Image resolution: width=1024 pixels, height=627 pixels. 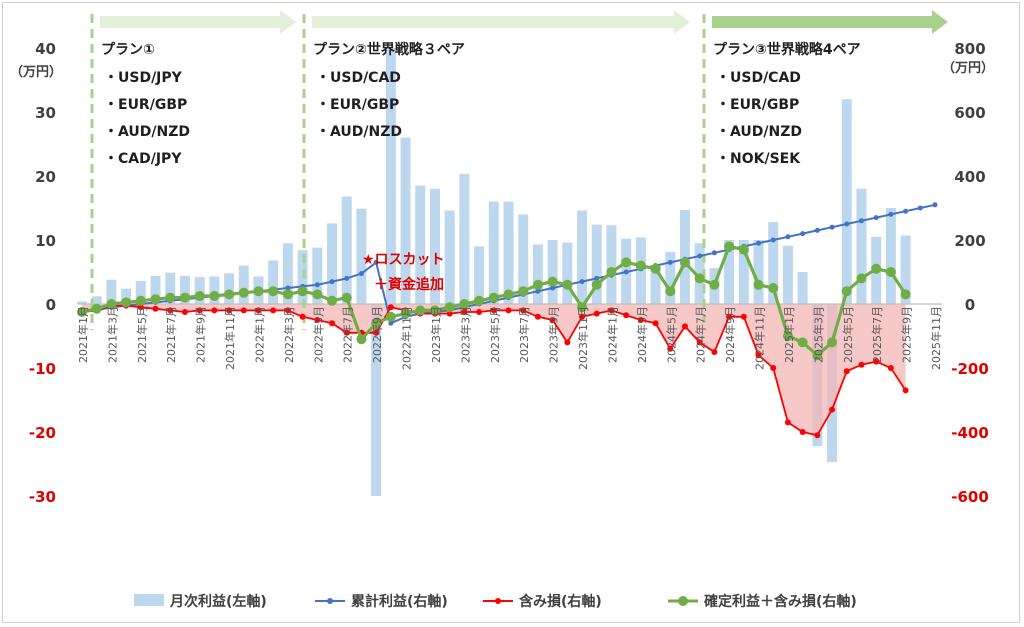 What do you see at coordinates (671, 334) in the screenshot?
I see `x-tick-label: 2024年5月` at bounding box center [671, 334].